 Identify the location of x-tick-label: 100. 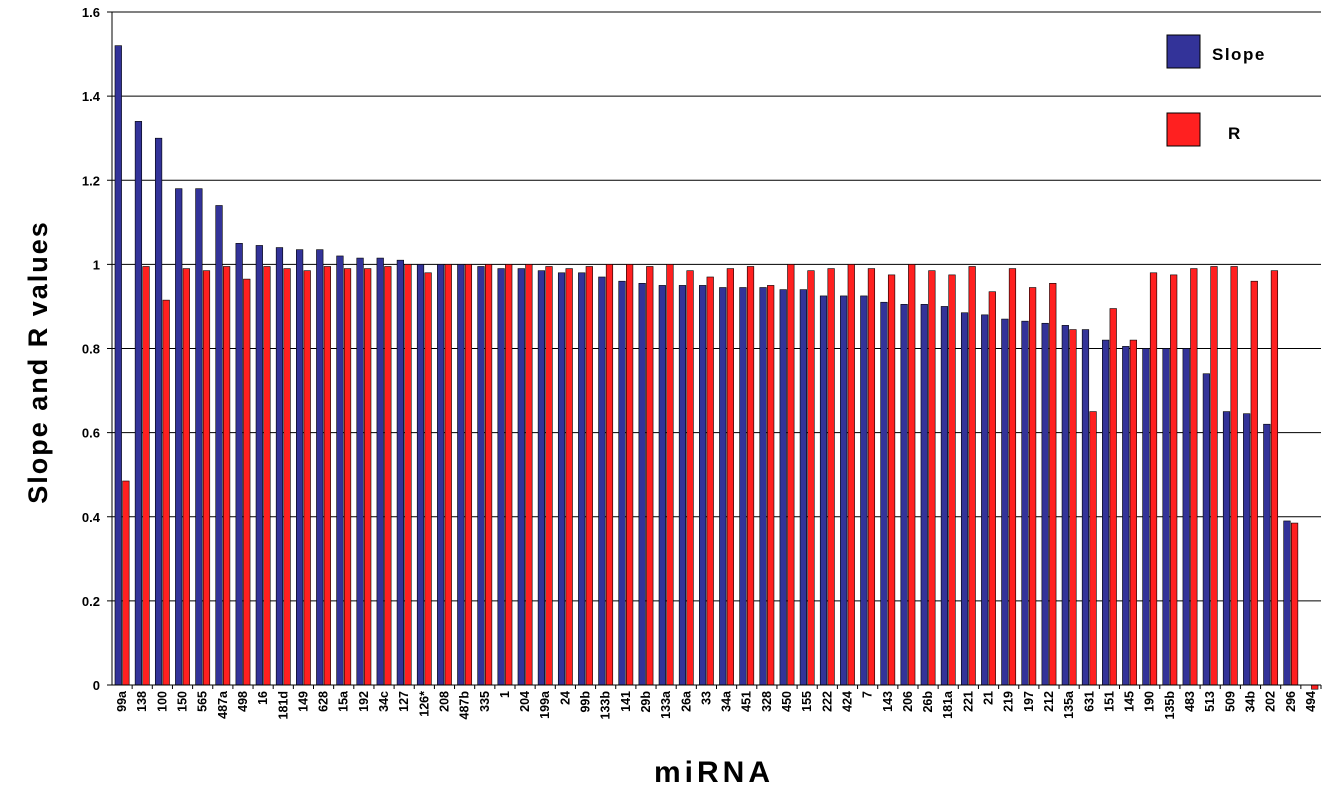
(162, 701).